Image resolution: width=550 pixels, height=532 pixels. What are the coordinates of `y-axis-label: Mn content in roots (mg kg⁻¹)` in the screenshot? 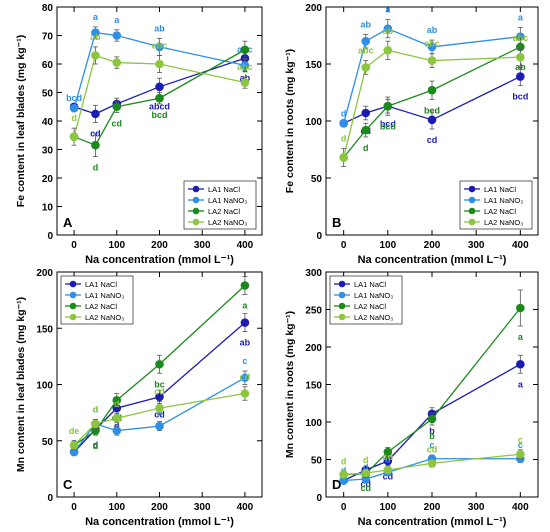 It's located at (290, 384).